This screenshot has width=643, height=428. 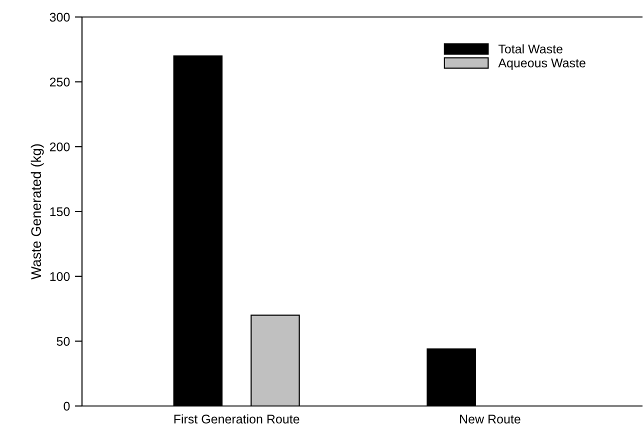 What do you see at coordinates (60, 276) in the screenshot?
I see `y-tick-label: 100` at bounding box center [60, 276].